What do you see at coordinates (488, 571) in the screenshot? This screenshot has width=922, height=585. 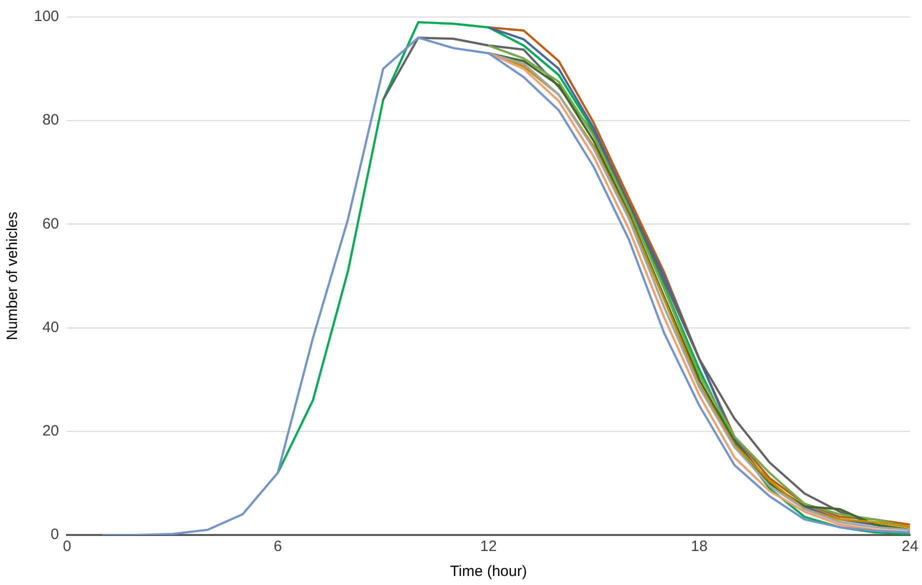 I see `x-axis-title: Time (hour)` at bounding box center [488, 571].